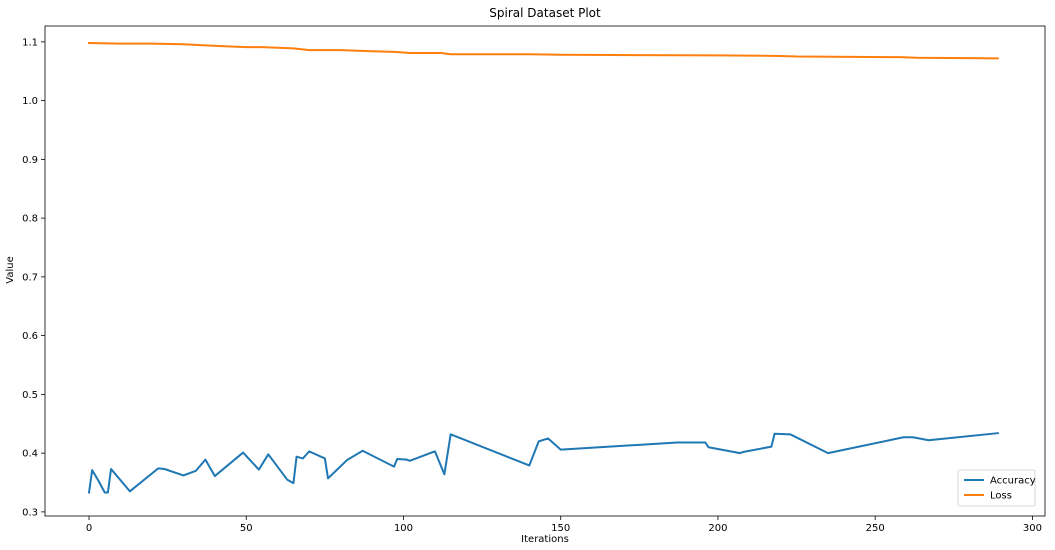 This screenshot has height=550, width=1055. I want to click on chart-title: Spiral Dataset Plot, so click(545, 13).